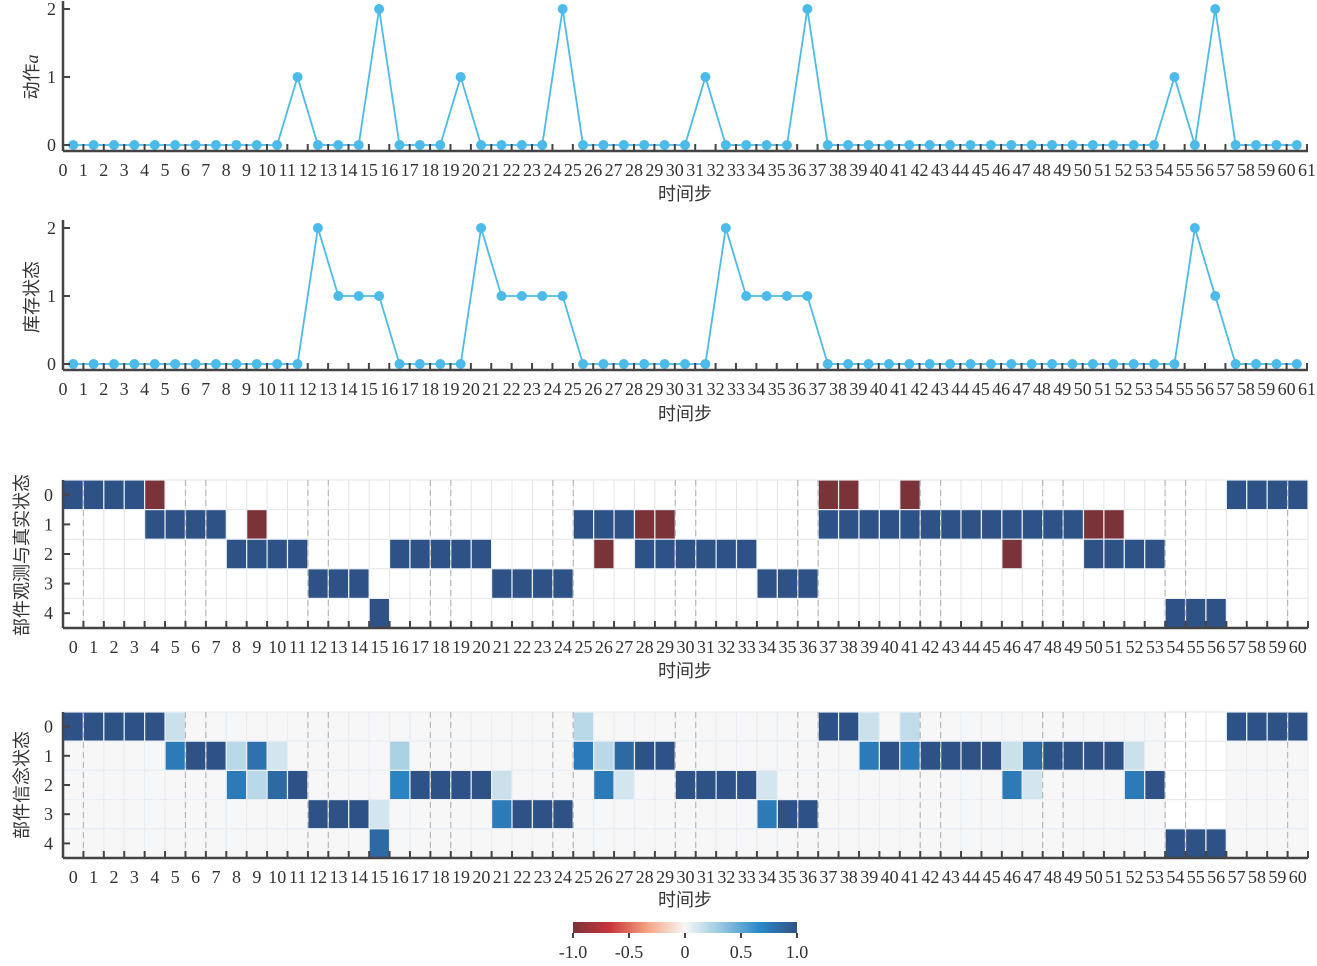  Describe the element at coordinates (552, 170) in the screenshot. I see `action-x-tick-label: 24` at that location.